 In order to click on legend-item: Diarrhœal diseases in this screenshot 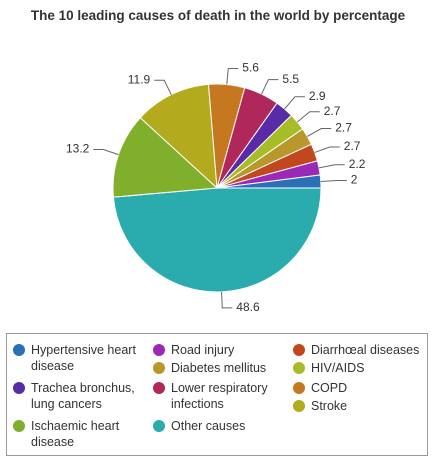, I will do `click(357, 350)`.